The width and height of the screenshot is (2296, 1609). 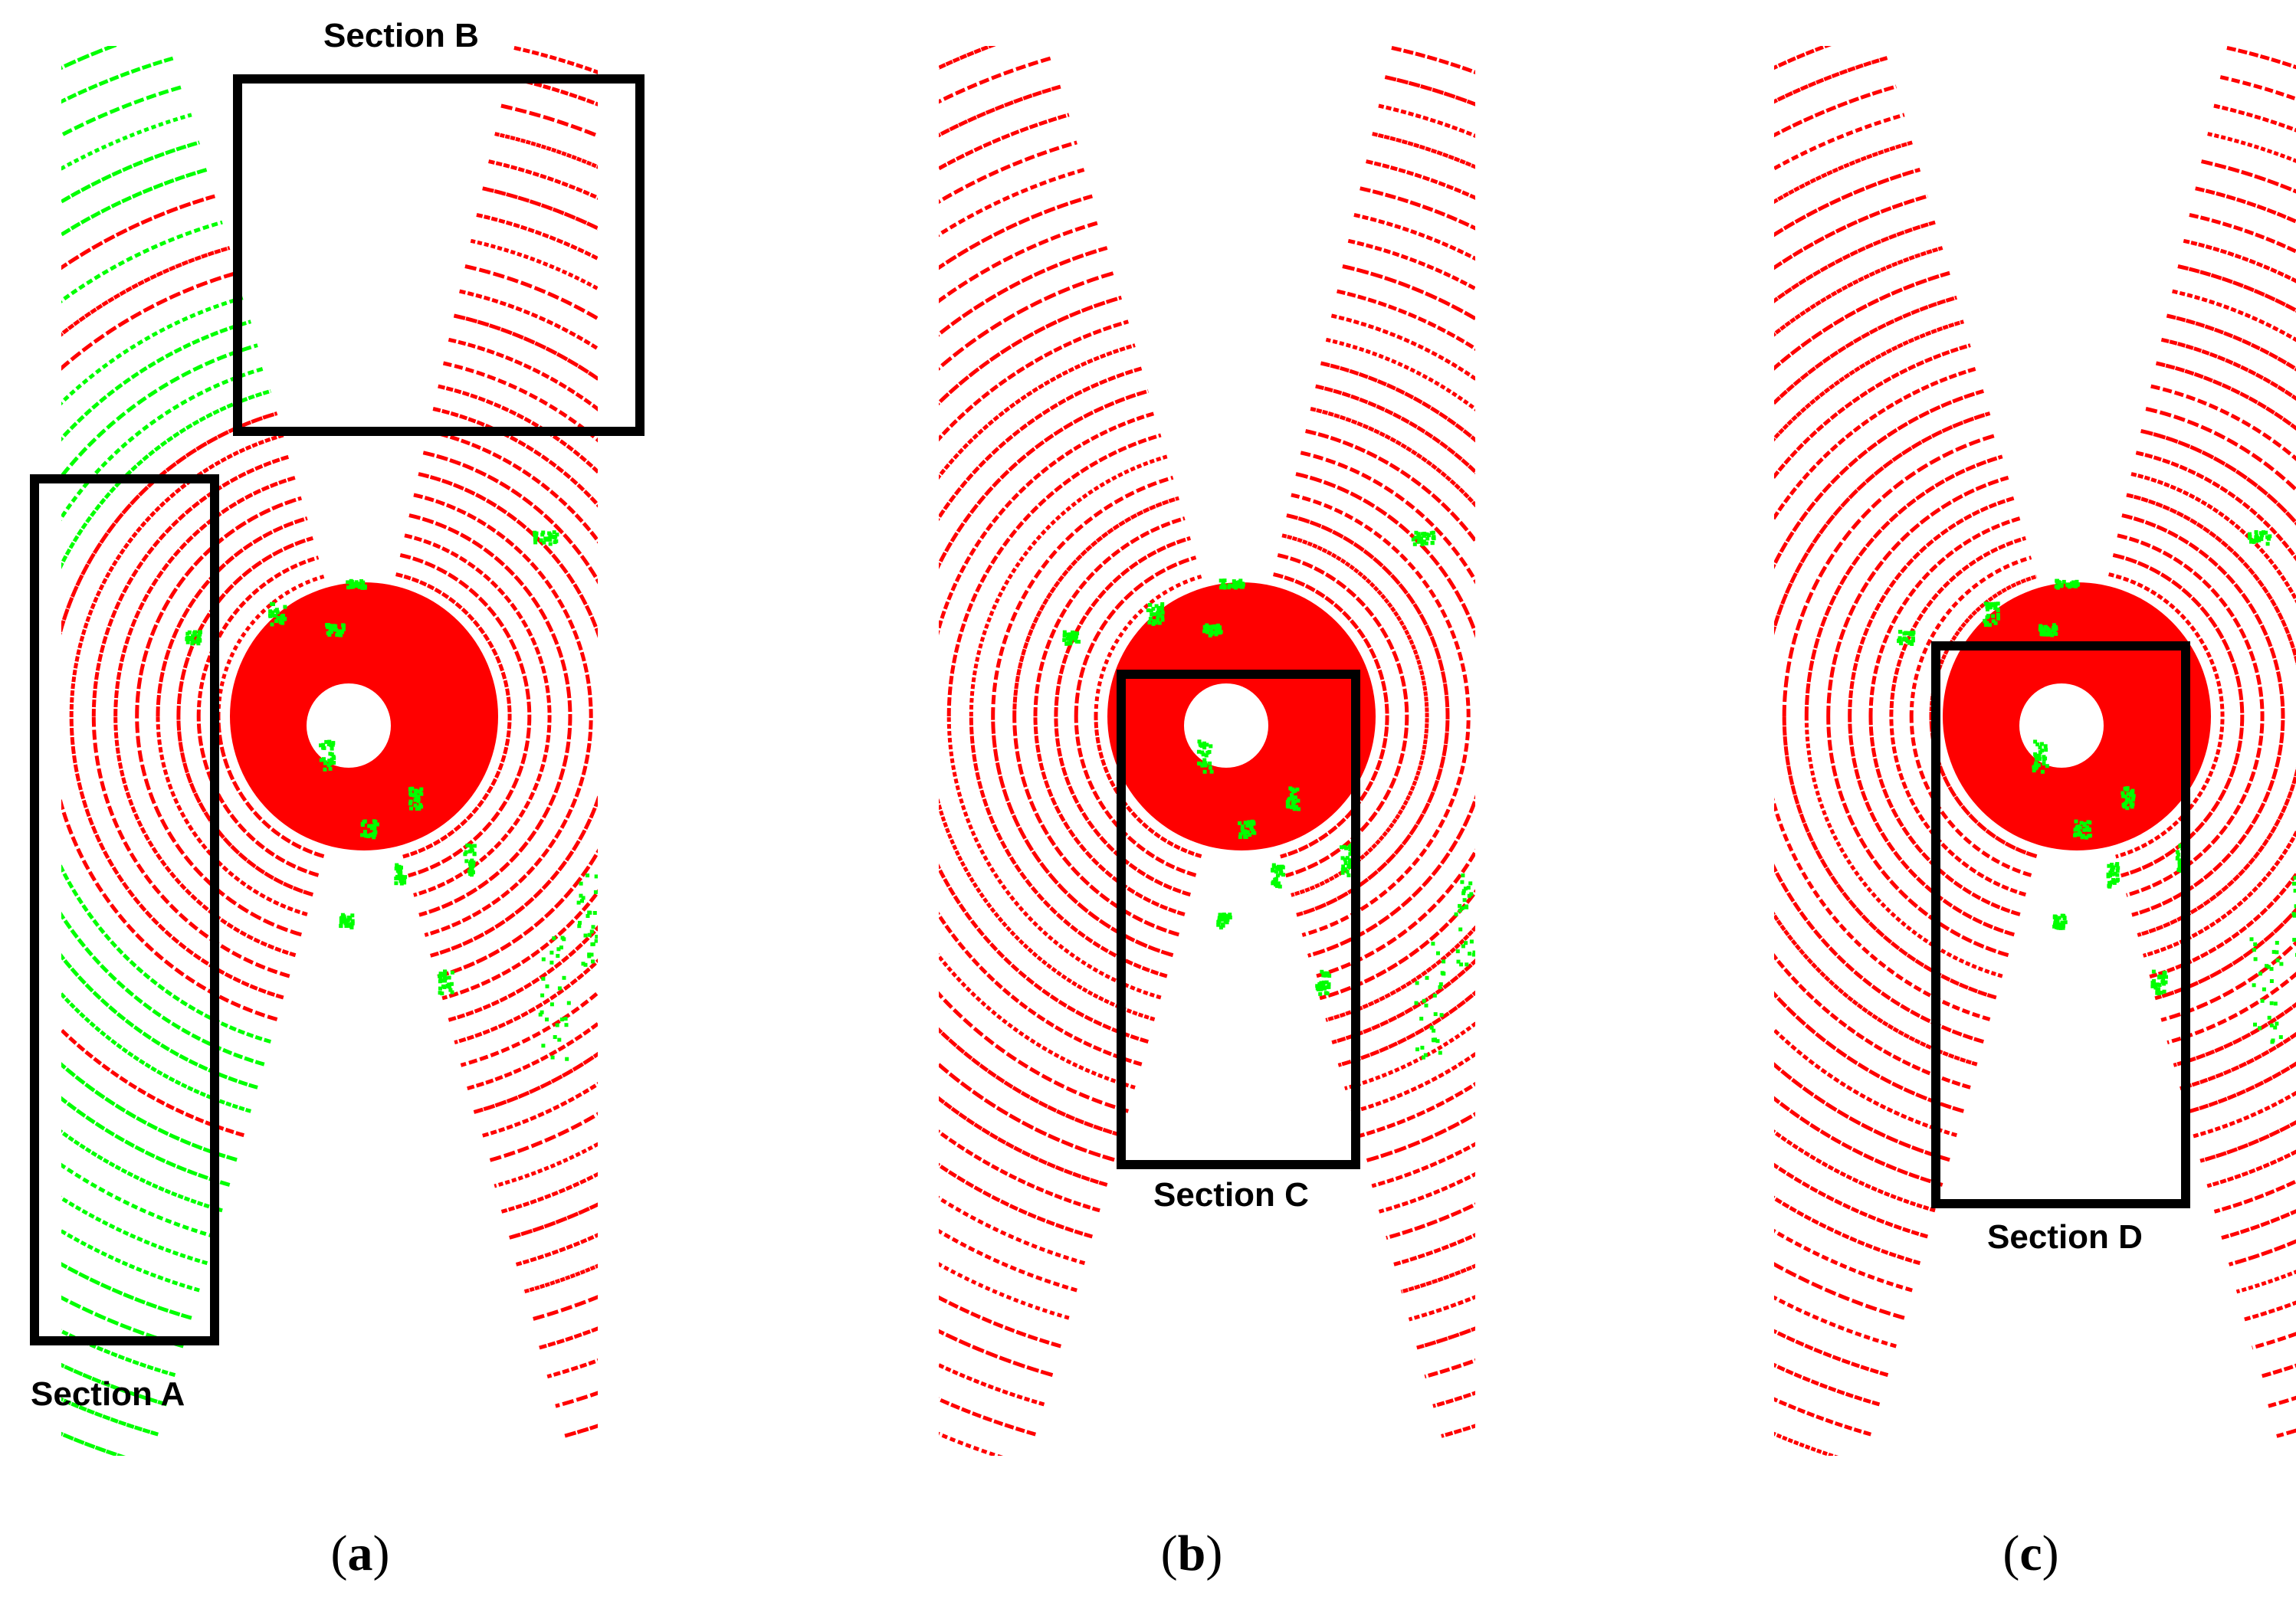 I want to click on caption-c-letter: c, so click(x=2030, y=1553).